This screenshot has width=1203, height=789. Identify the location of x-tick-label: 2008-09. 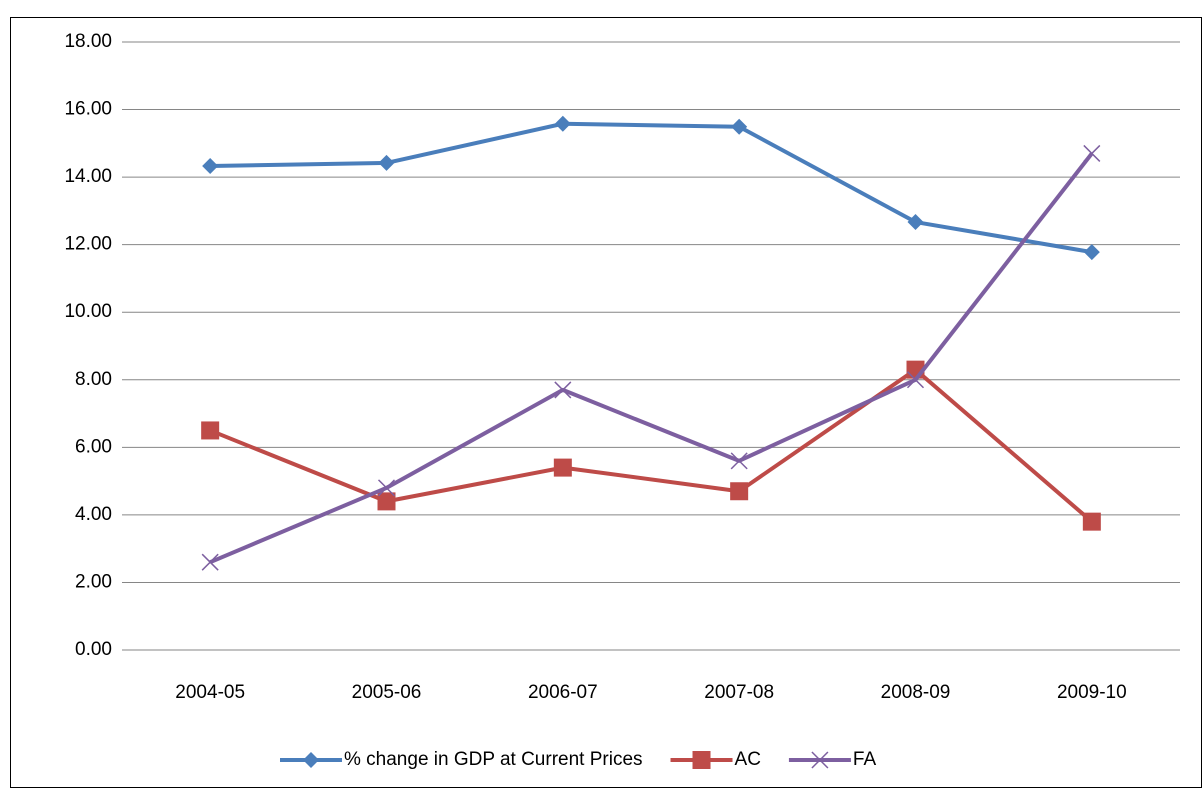
(916, 692).